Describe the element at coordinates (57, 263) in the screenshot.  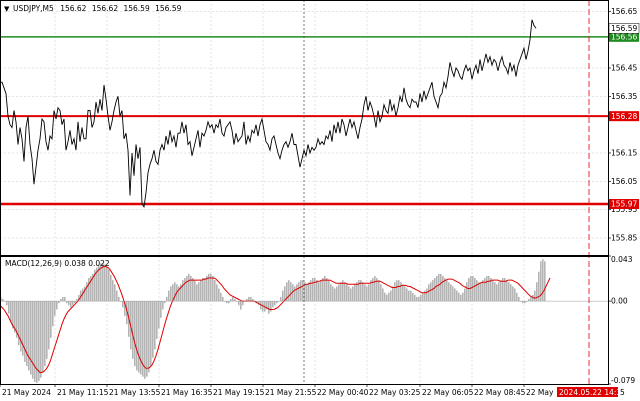
I see `macd-label: MACD(12,26,9) 0.038 0.022` at that location.